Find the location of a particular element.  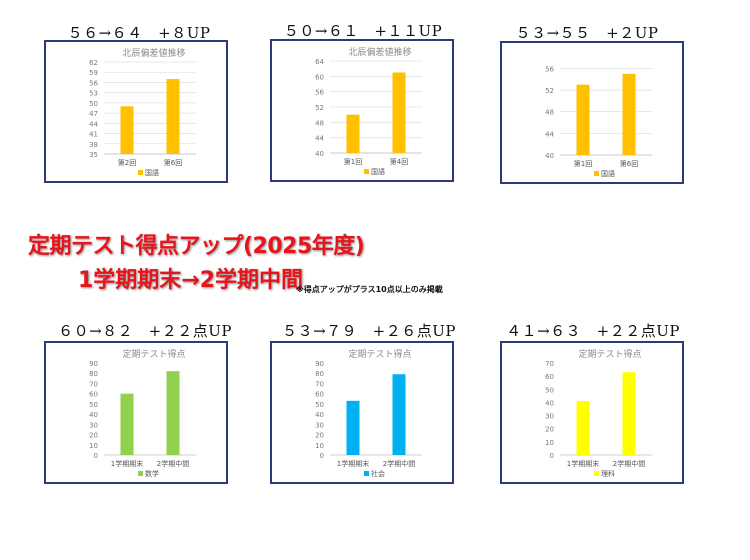

score-heading-5: ５３→７９ +２６点UP is located at coordinates (369, 331).